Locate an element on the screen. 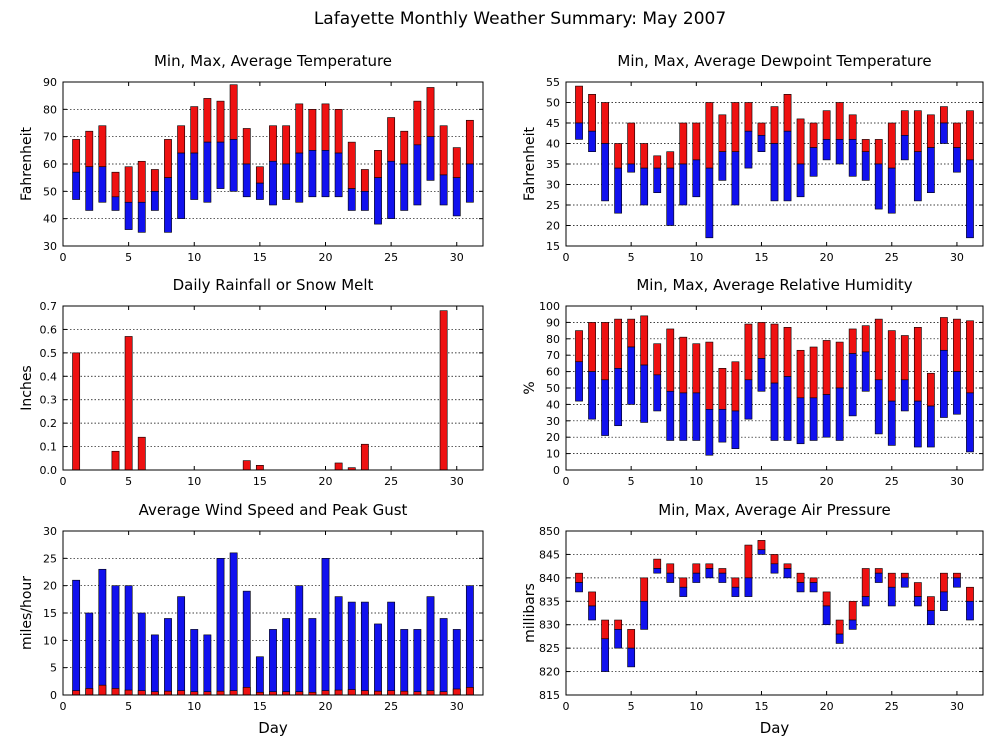 This screenshot has height=750, width=1000. y-tick-label: 90 is located at coordinates (50, 82).